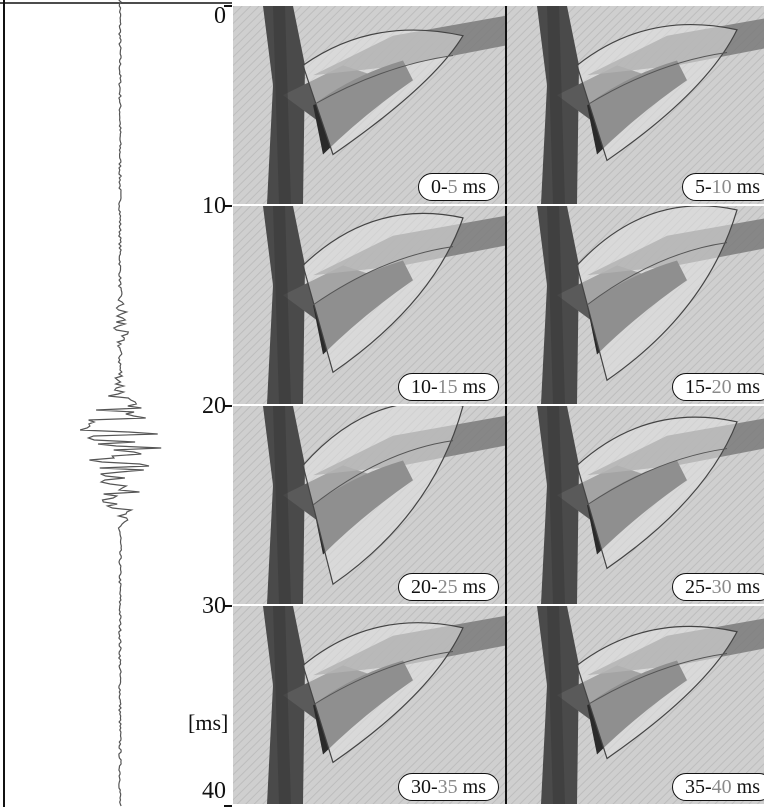  What do you see at coordinates (214, 206) in the screenshot?
I see `time-tick-label: 10` at bounding box center [214, 206].